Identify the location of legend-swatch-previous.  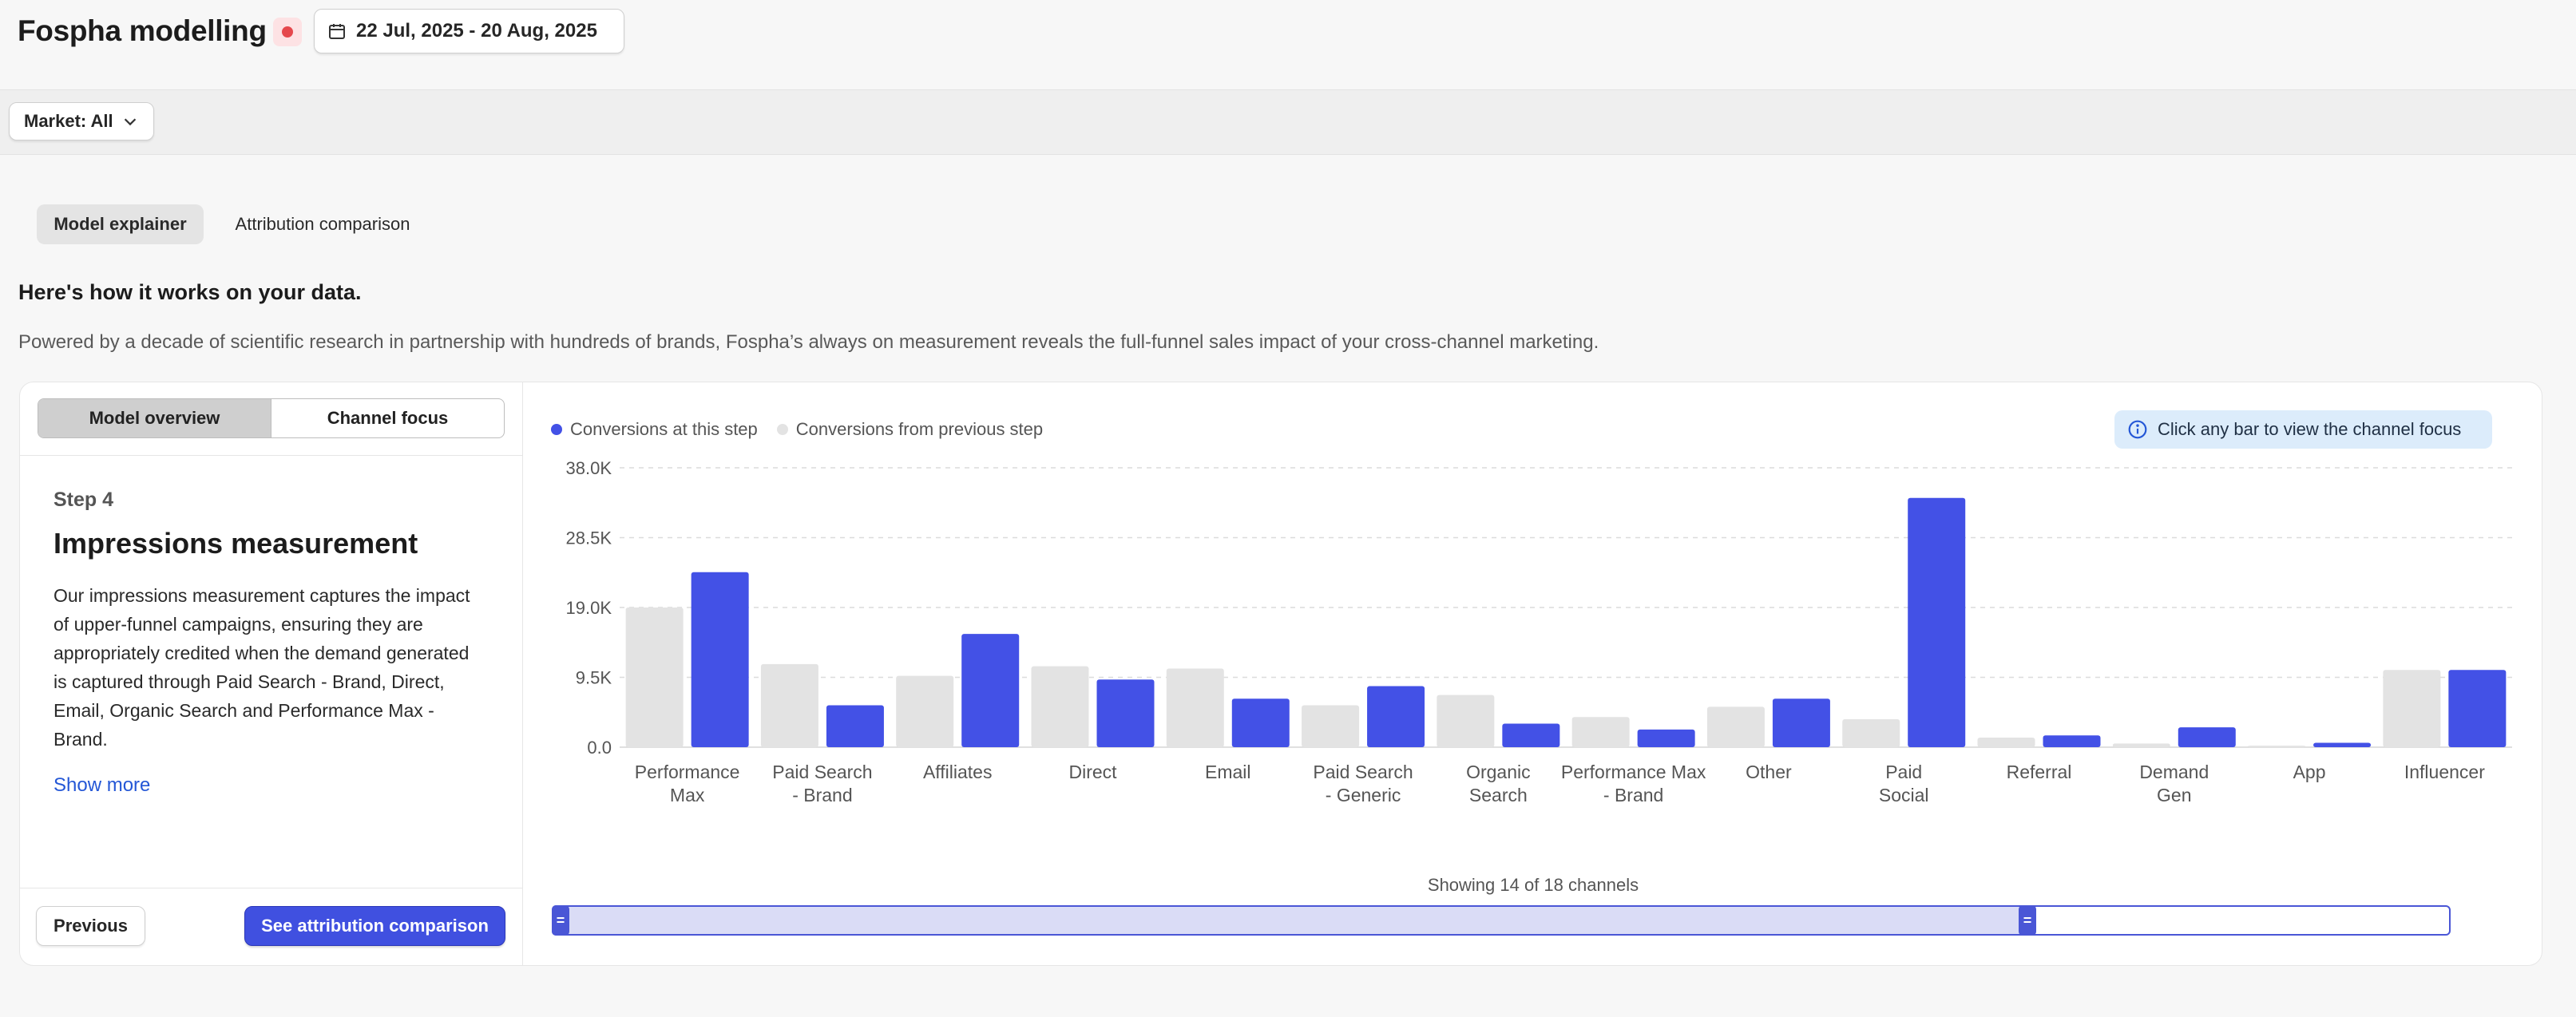
(782, 429).